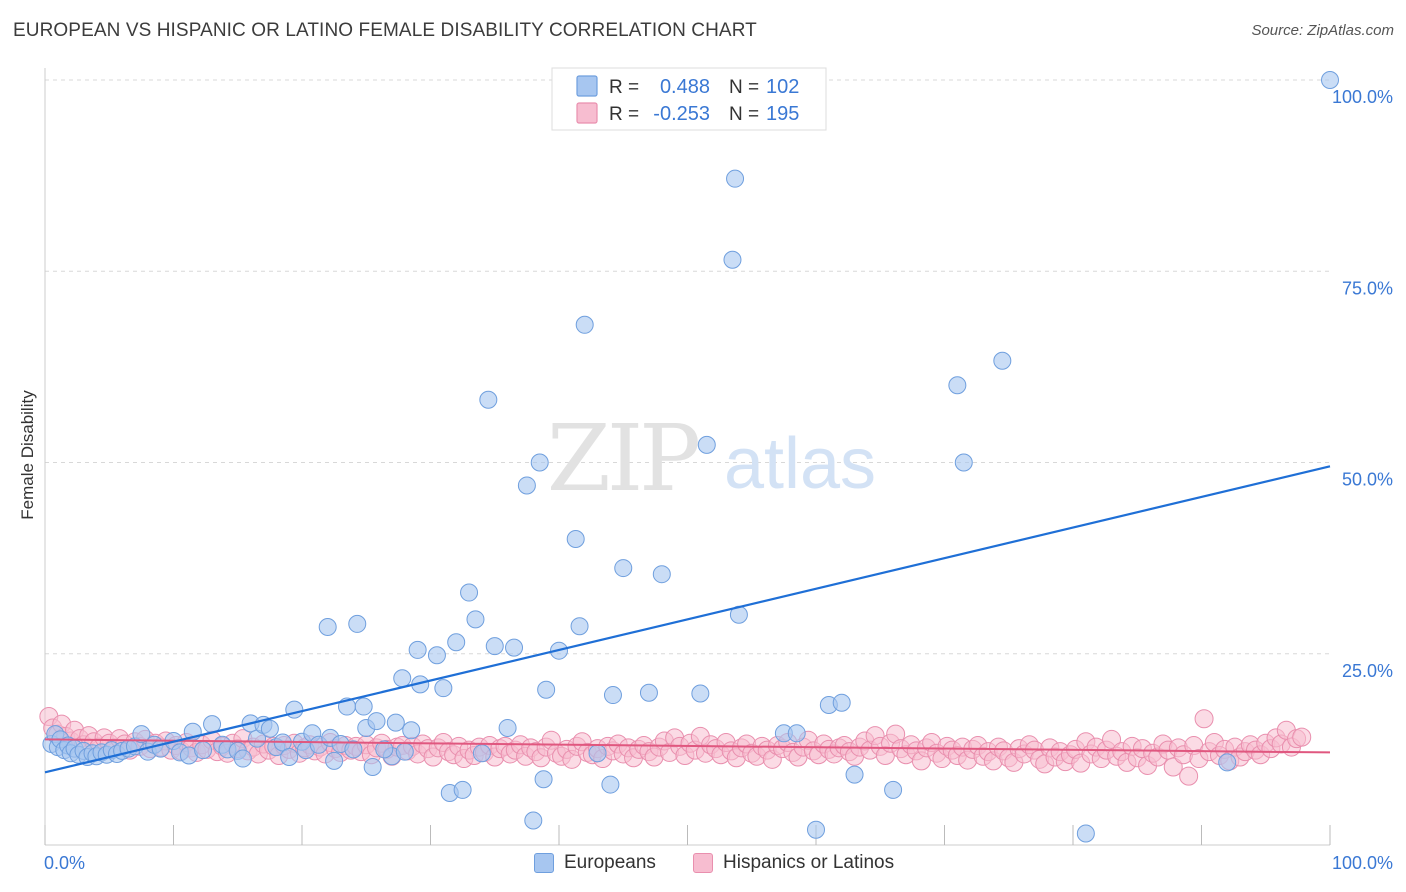 This screenshot has width=1406, height=892. Describe the element at coordinates (544, 863) in the screenshot. I see `legend-swatch-europeans` at that location.